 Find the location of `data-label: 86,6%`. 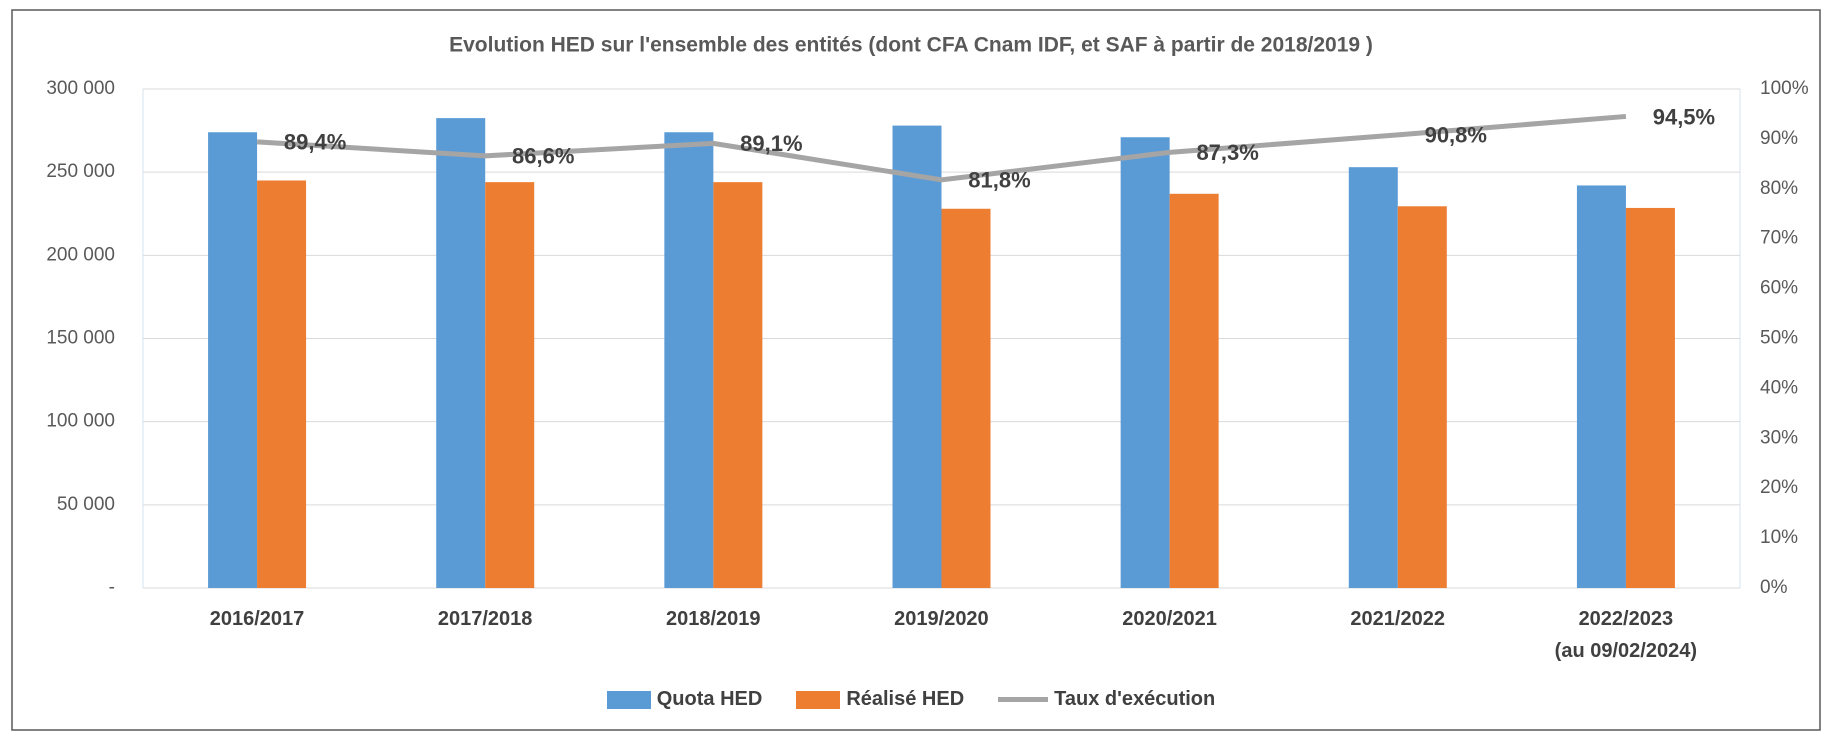

data-label: 86,6% is located at coordinates (543, 156).